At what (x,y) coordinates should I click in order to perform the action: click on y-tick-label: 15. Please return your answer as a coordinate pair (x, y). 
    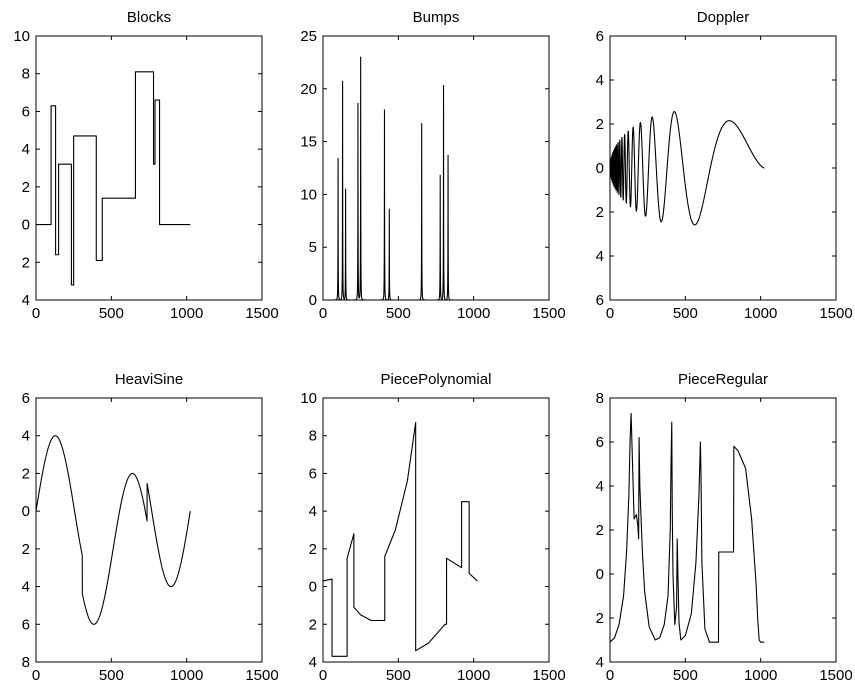
    Looking at the image, I should click on (308, 142).